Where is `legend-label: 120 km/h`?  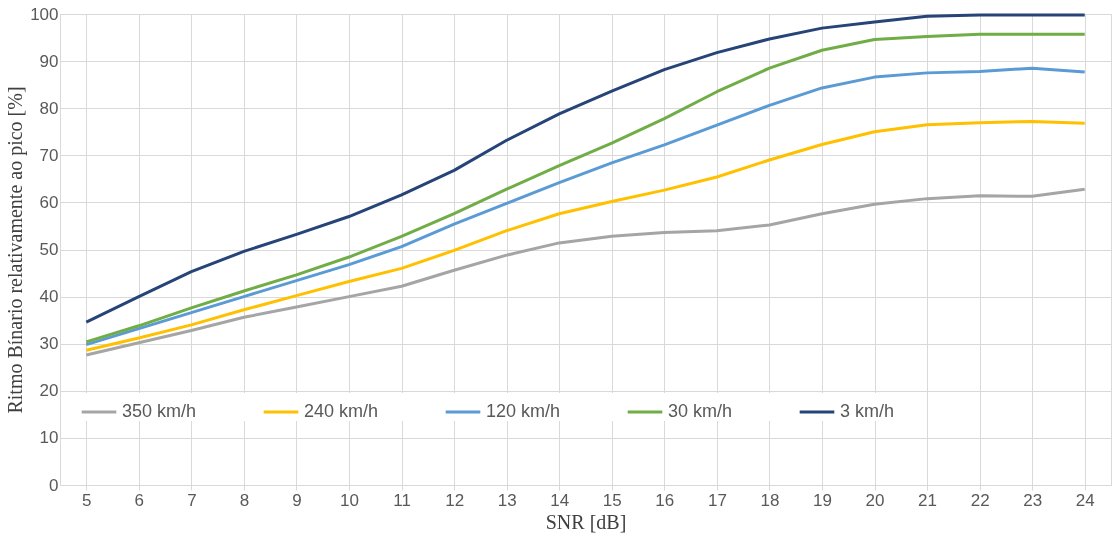
legend-label: 120 km/h is located at coordinates (523, 411).